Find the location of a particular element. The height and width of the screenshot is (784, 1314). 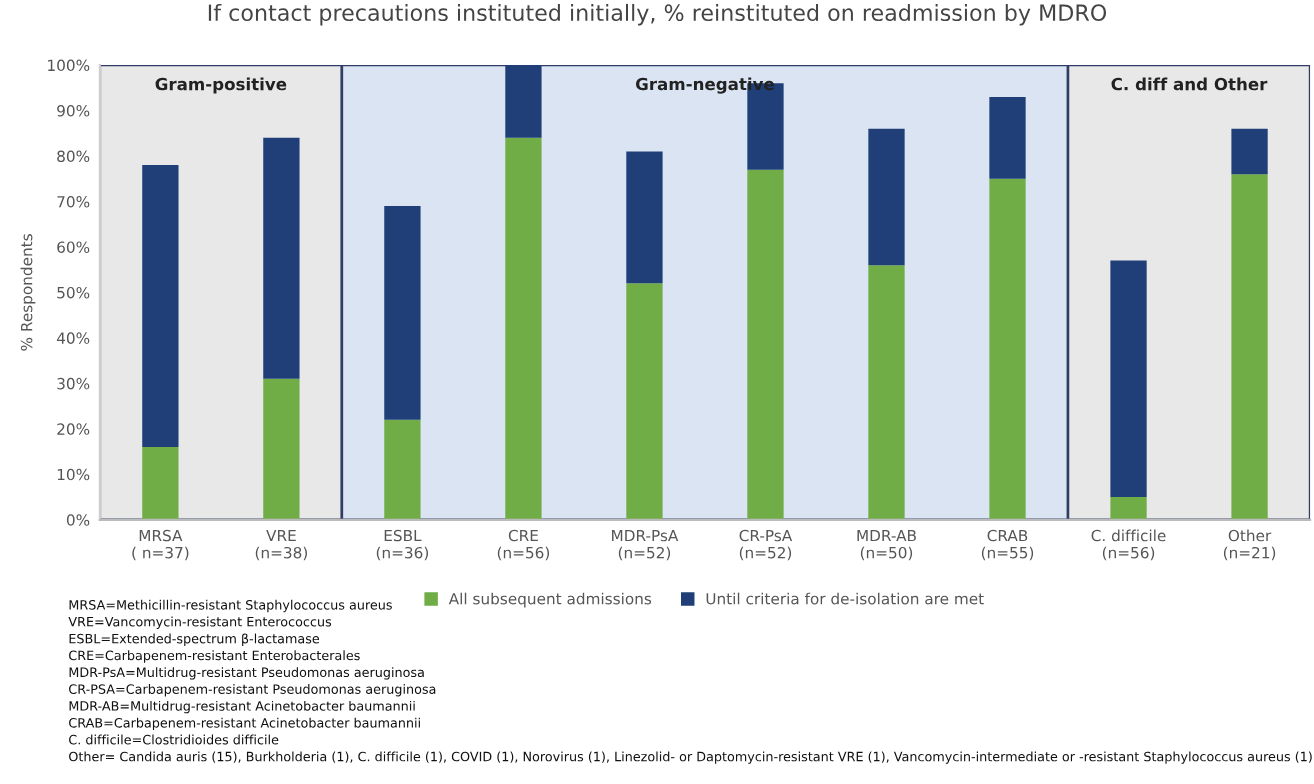

band-label: Gram-positive is located at coordinates (221, 85).